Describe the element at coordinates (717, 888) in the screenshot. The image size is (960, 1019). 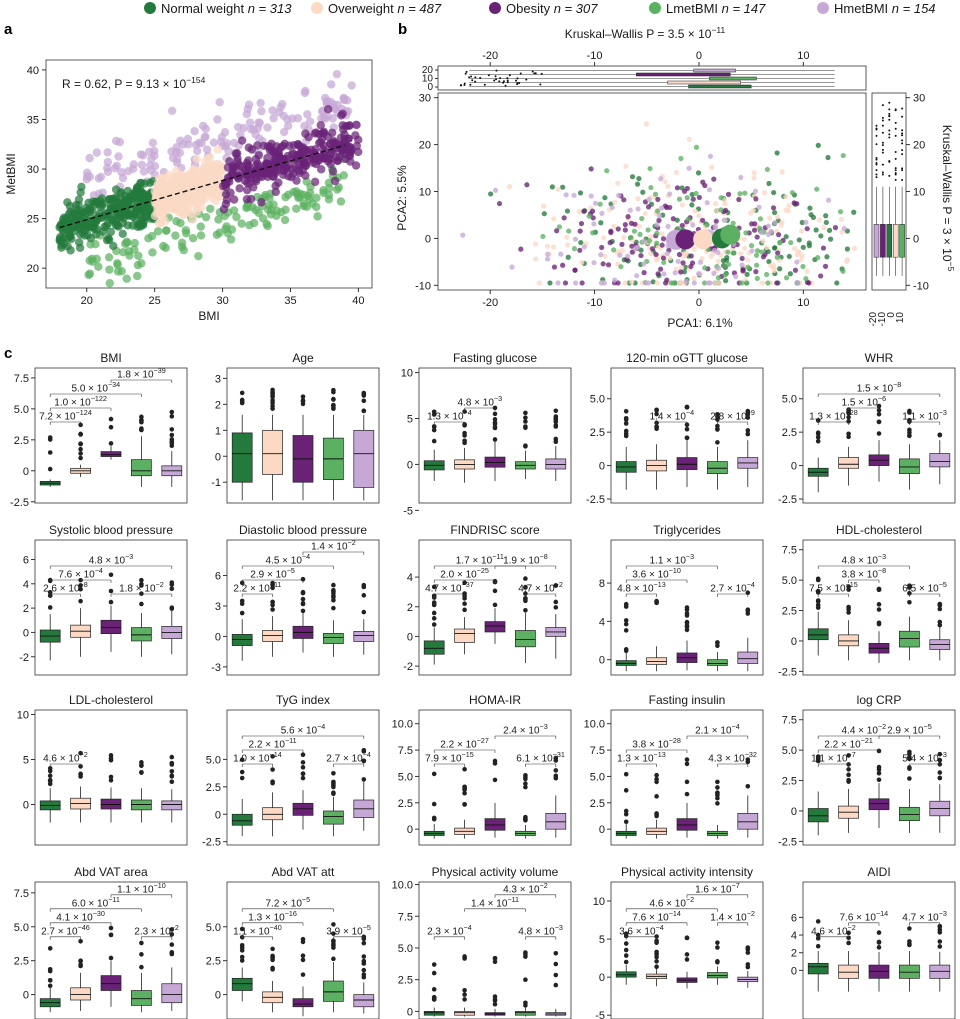
I see `p-value-label: 1.6 × 10⁻⁷` at that location.